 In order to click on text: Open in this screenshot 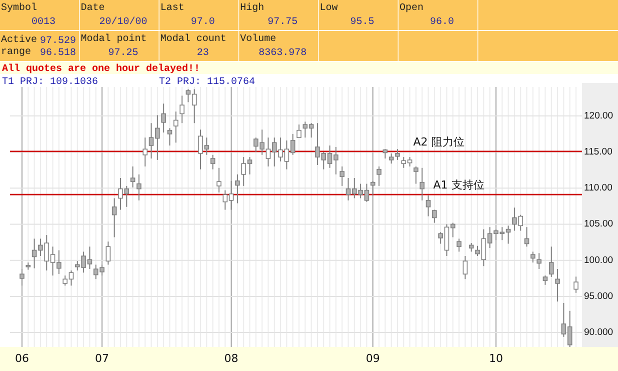, I will do `click(412, 8)`.